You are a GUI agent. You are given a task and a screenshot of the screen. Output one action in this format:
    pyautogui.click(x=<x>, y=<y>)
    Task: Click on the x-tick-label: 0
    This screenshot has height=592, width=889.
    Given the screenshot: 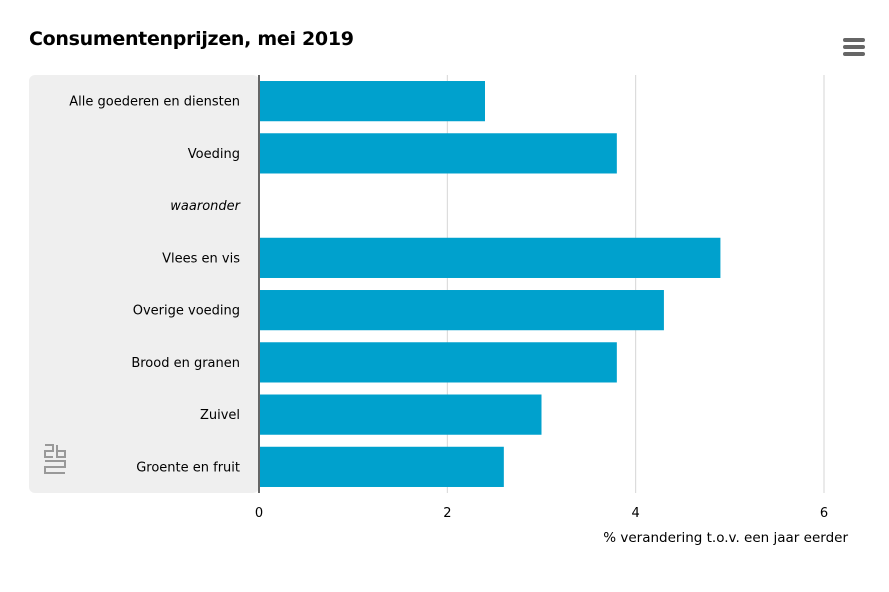 What is the action you would take?
    pyautogui.click(x=259, y=513)
    